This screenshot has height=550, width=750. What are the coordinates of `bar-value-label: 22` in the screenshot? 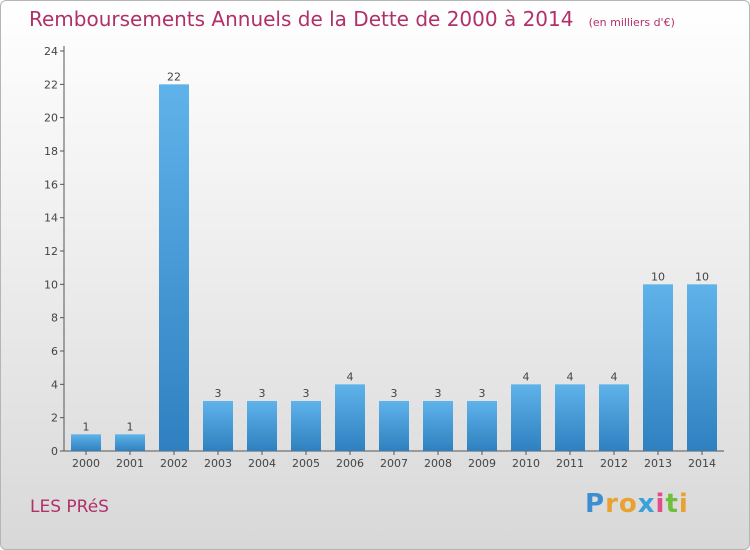 It's located at (174, 76).